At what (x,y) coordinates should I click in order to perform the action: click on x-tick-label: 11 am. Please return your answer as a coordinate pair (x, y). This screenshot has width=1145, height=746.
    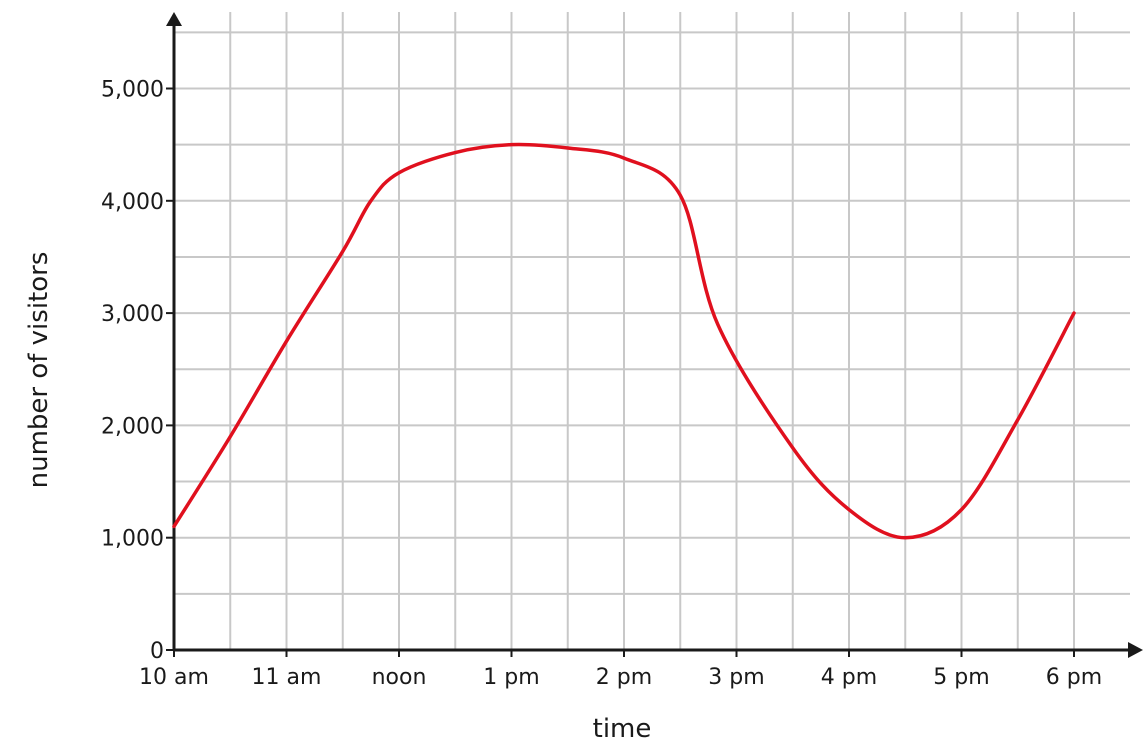
    Looking at the image, I should click on (287, 677).